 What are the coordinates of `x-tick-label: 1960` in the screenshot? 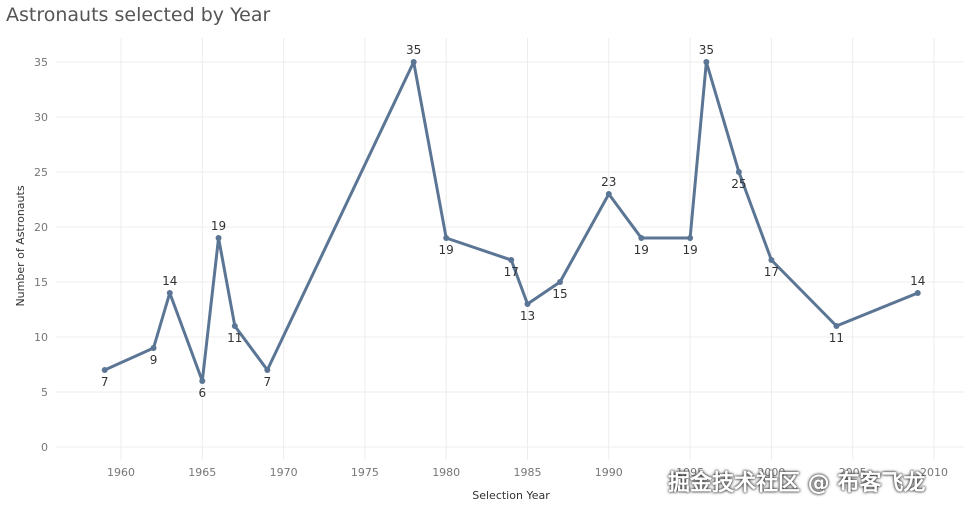 It's located at (121, 472).